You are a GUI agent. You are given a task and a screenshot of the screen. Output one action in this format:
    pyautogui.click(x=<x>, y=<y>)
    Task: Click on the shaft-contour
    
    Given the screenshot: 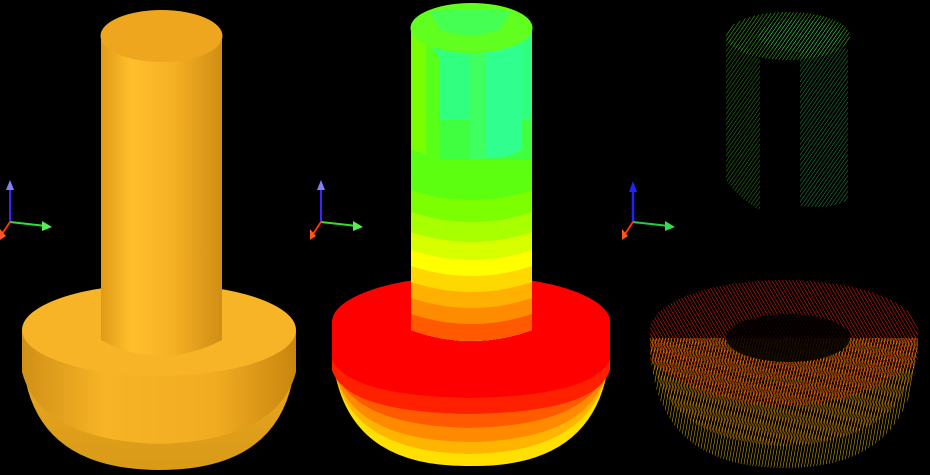 What is the action you would take?
    pyautogui.click(x=471, y=184)
    